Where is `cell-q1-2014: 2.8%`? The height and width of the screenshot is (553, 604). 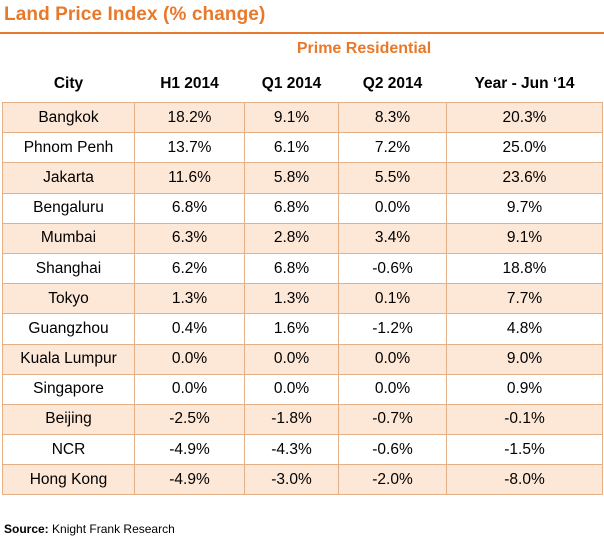 cell-q1-2014: 2.8% is located at coordinates (291, 238).